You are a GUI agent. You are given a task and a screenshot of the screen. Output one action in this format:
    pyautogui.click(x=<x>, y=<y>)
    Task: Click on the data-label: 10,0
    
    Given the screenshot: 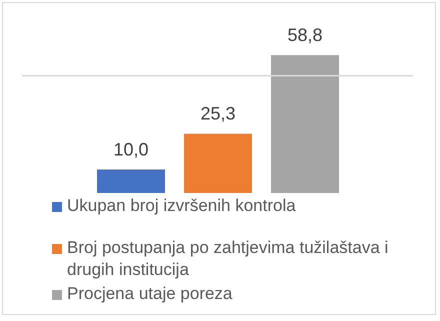 What is the action you would take?
    pyautogui.click(x=131, y=150)
    